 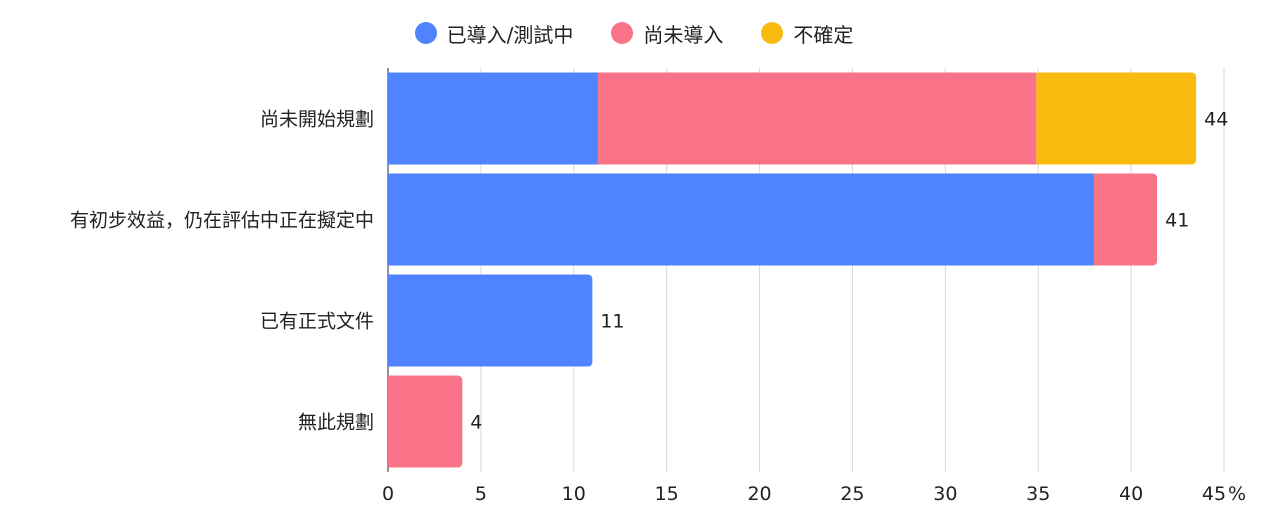 What do you see at coordinates (759, 494) in the screenshot?
I see `x-tick-label: 20` at bounding box center [759, 494].